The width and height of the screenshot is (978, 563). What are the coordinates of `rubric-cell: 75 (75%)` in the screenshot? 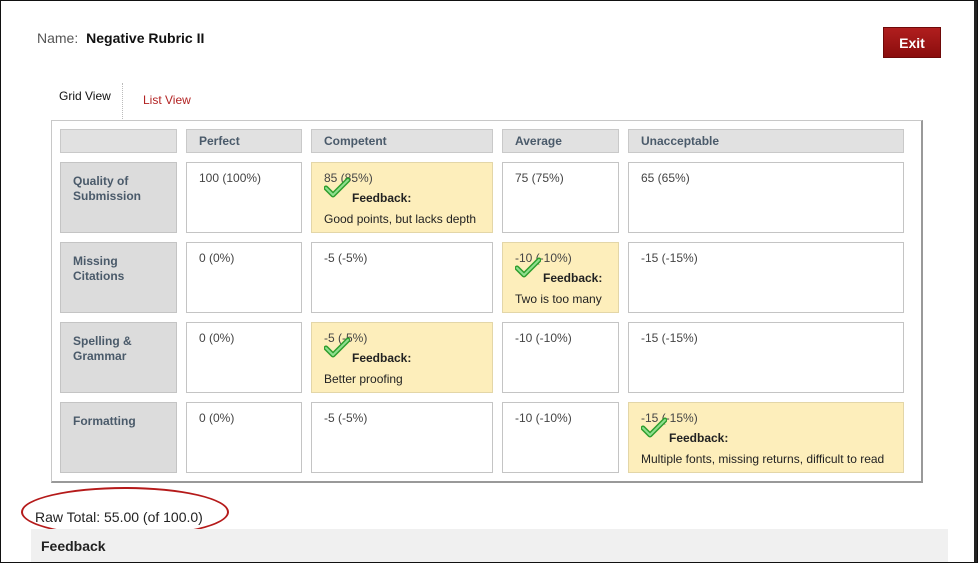 It's located at (560, 197).